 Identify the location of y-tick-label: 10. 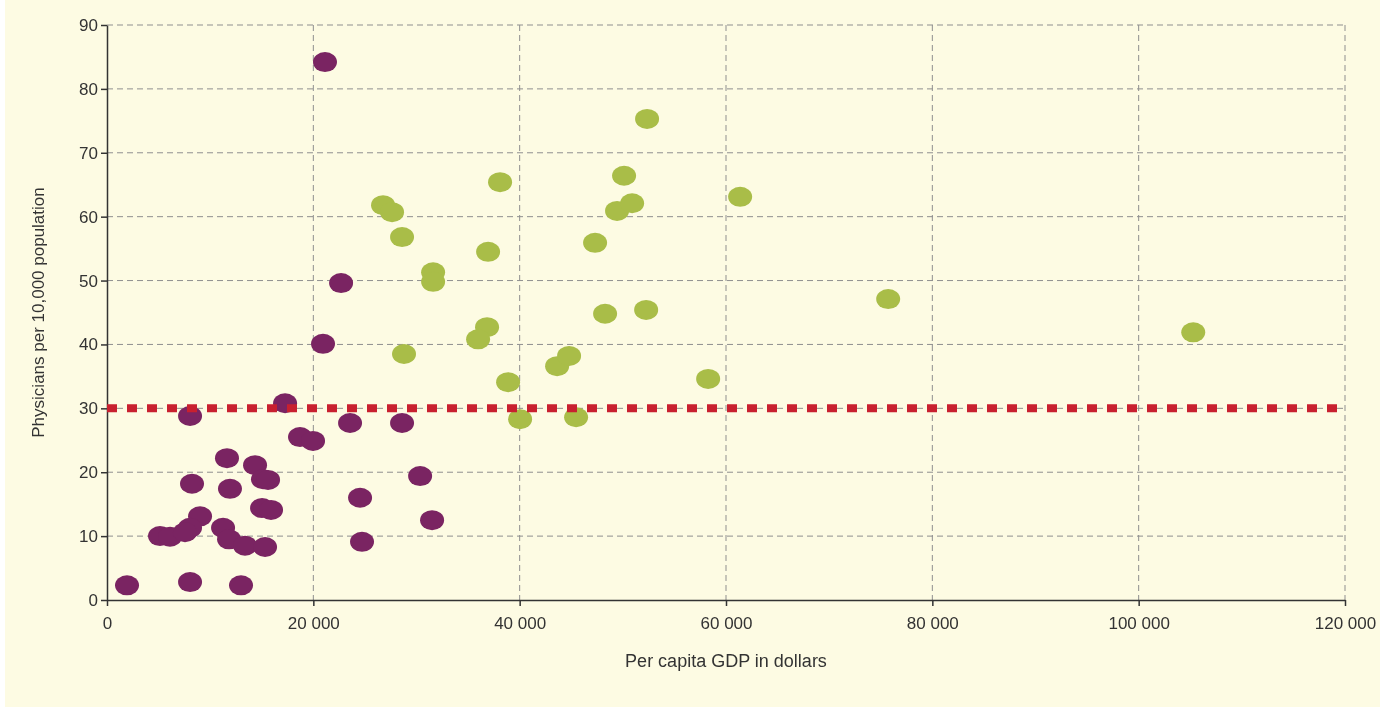
(88, 537).